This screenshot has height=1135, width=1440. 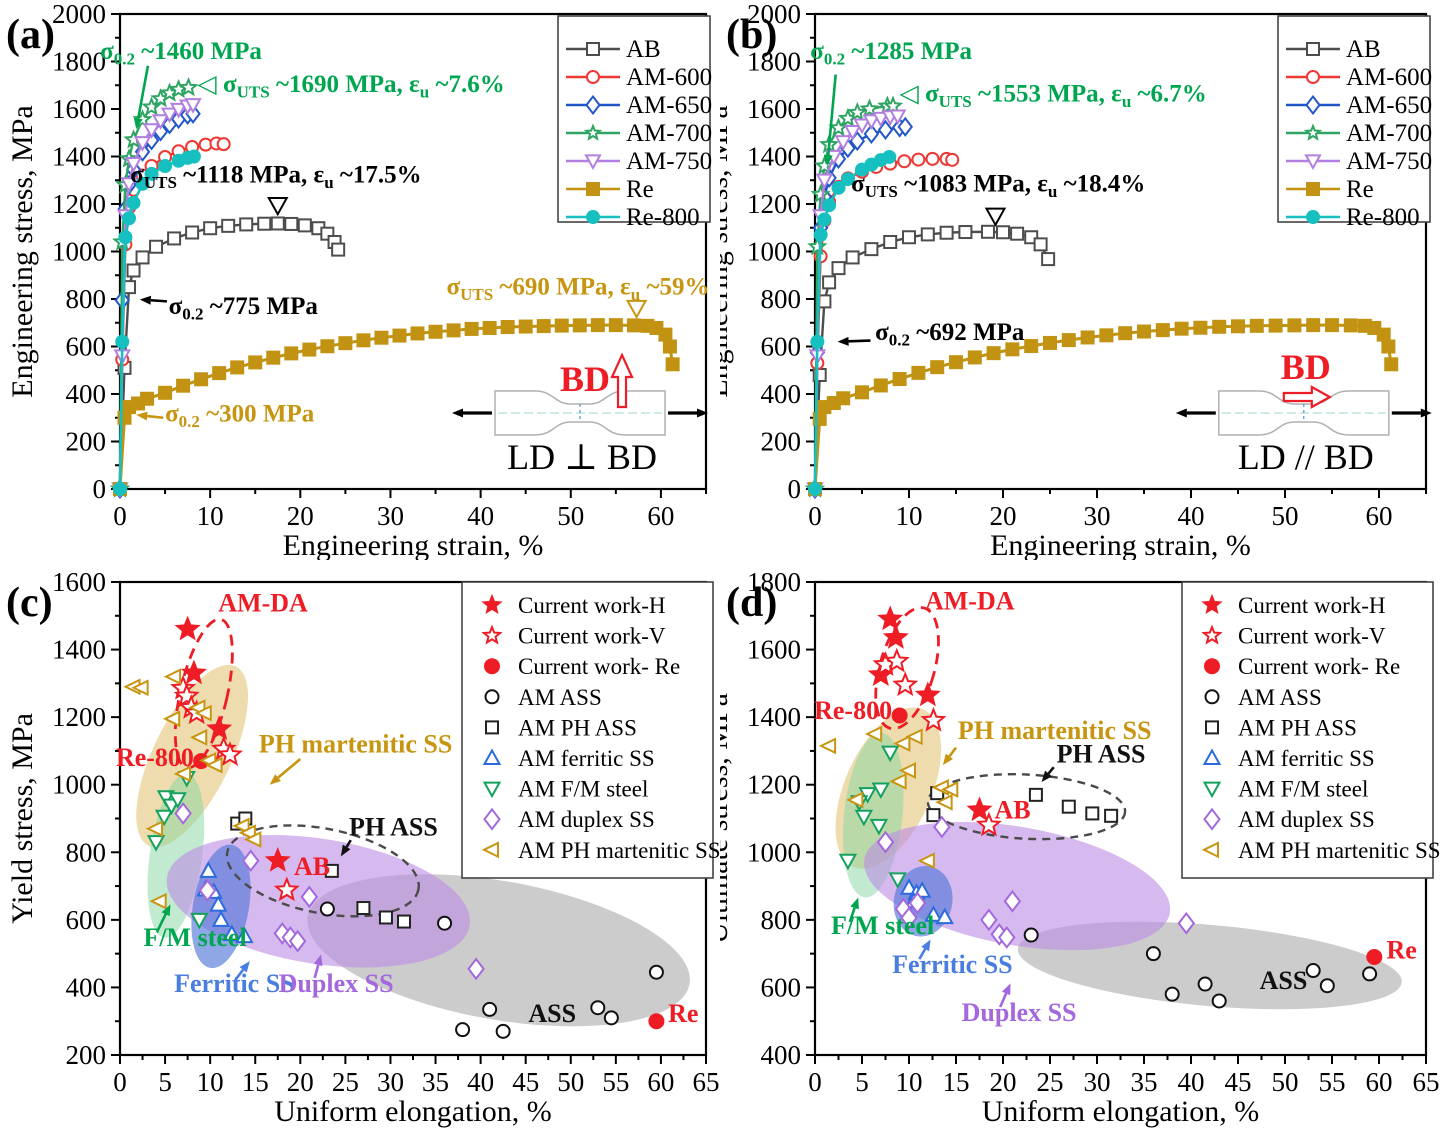 What do you see at coordinates (580, 414) in the screenshot?
I see `specimen-inset: BD LD ⊥ BD` at bounding box center [580, 414].